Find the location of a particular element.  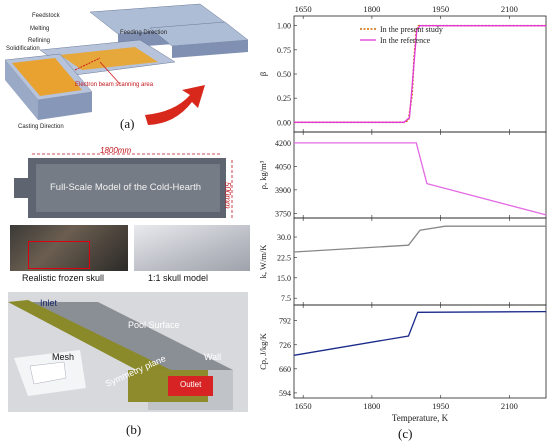

label-wall: Wall is located at coordinates (213, 357).